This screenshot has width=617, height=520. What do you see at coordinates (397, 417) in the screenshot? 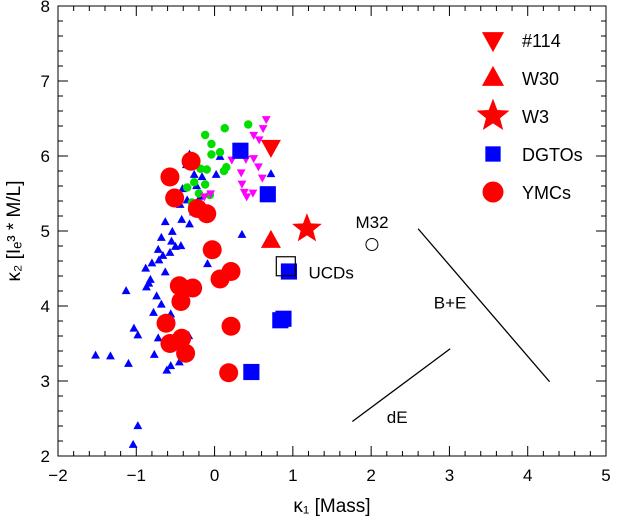
I see `annotation-label: dE` at bounding box center [397, 417].